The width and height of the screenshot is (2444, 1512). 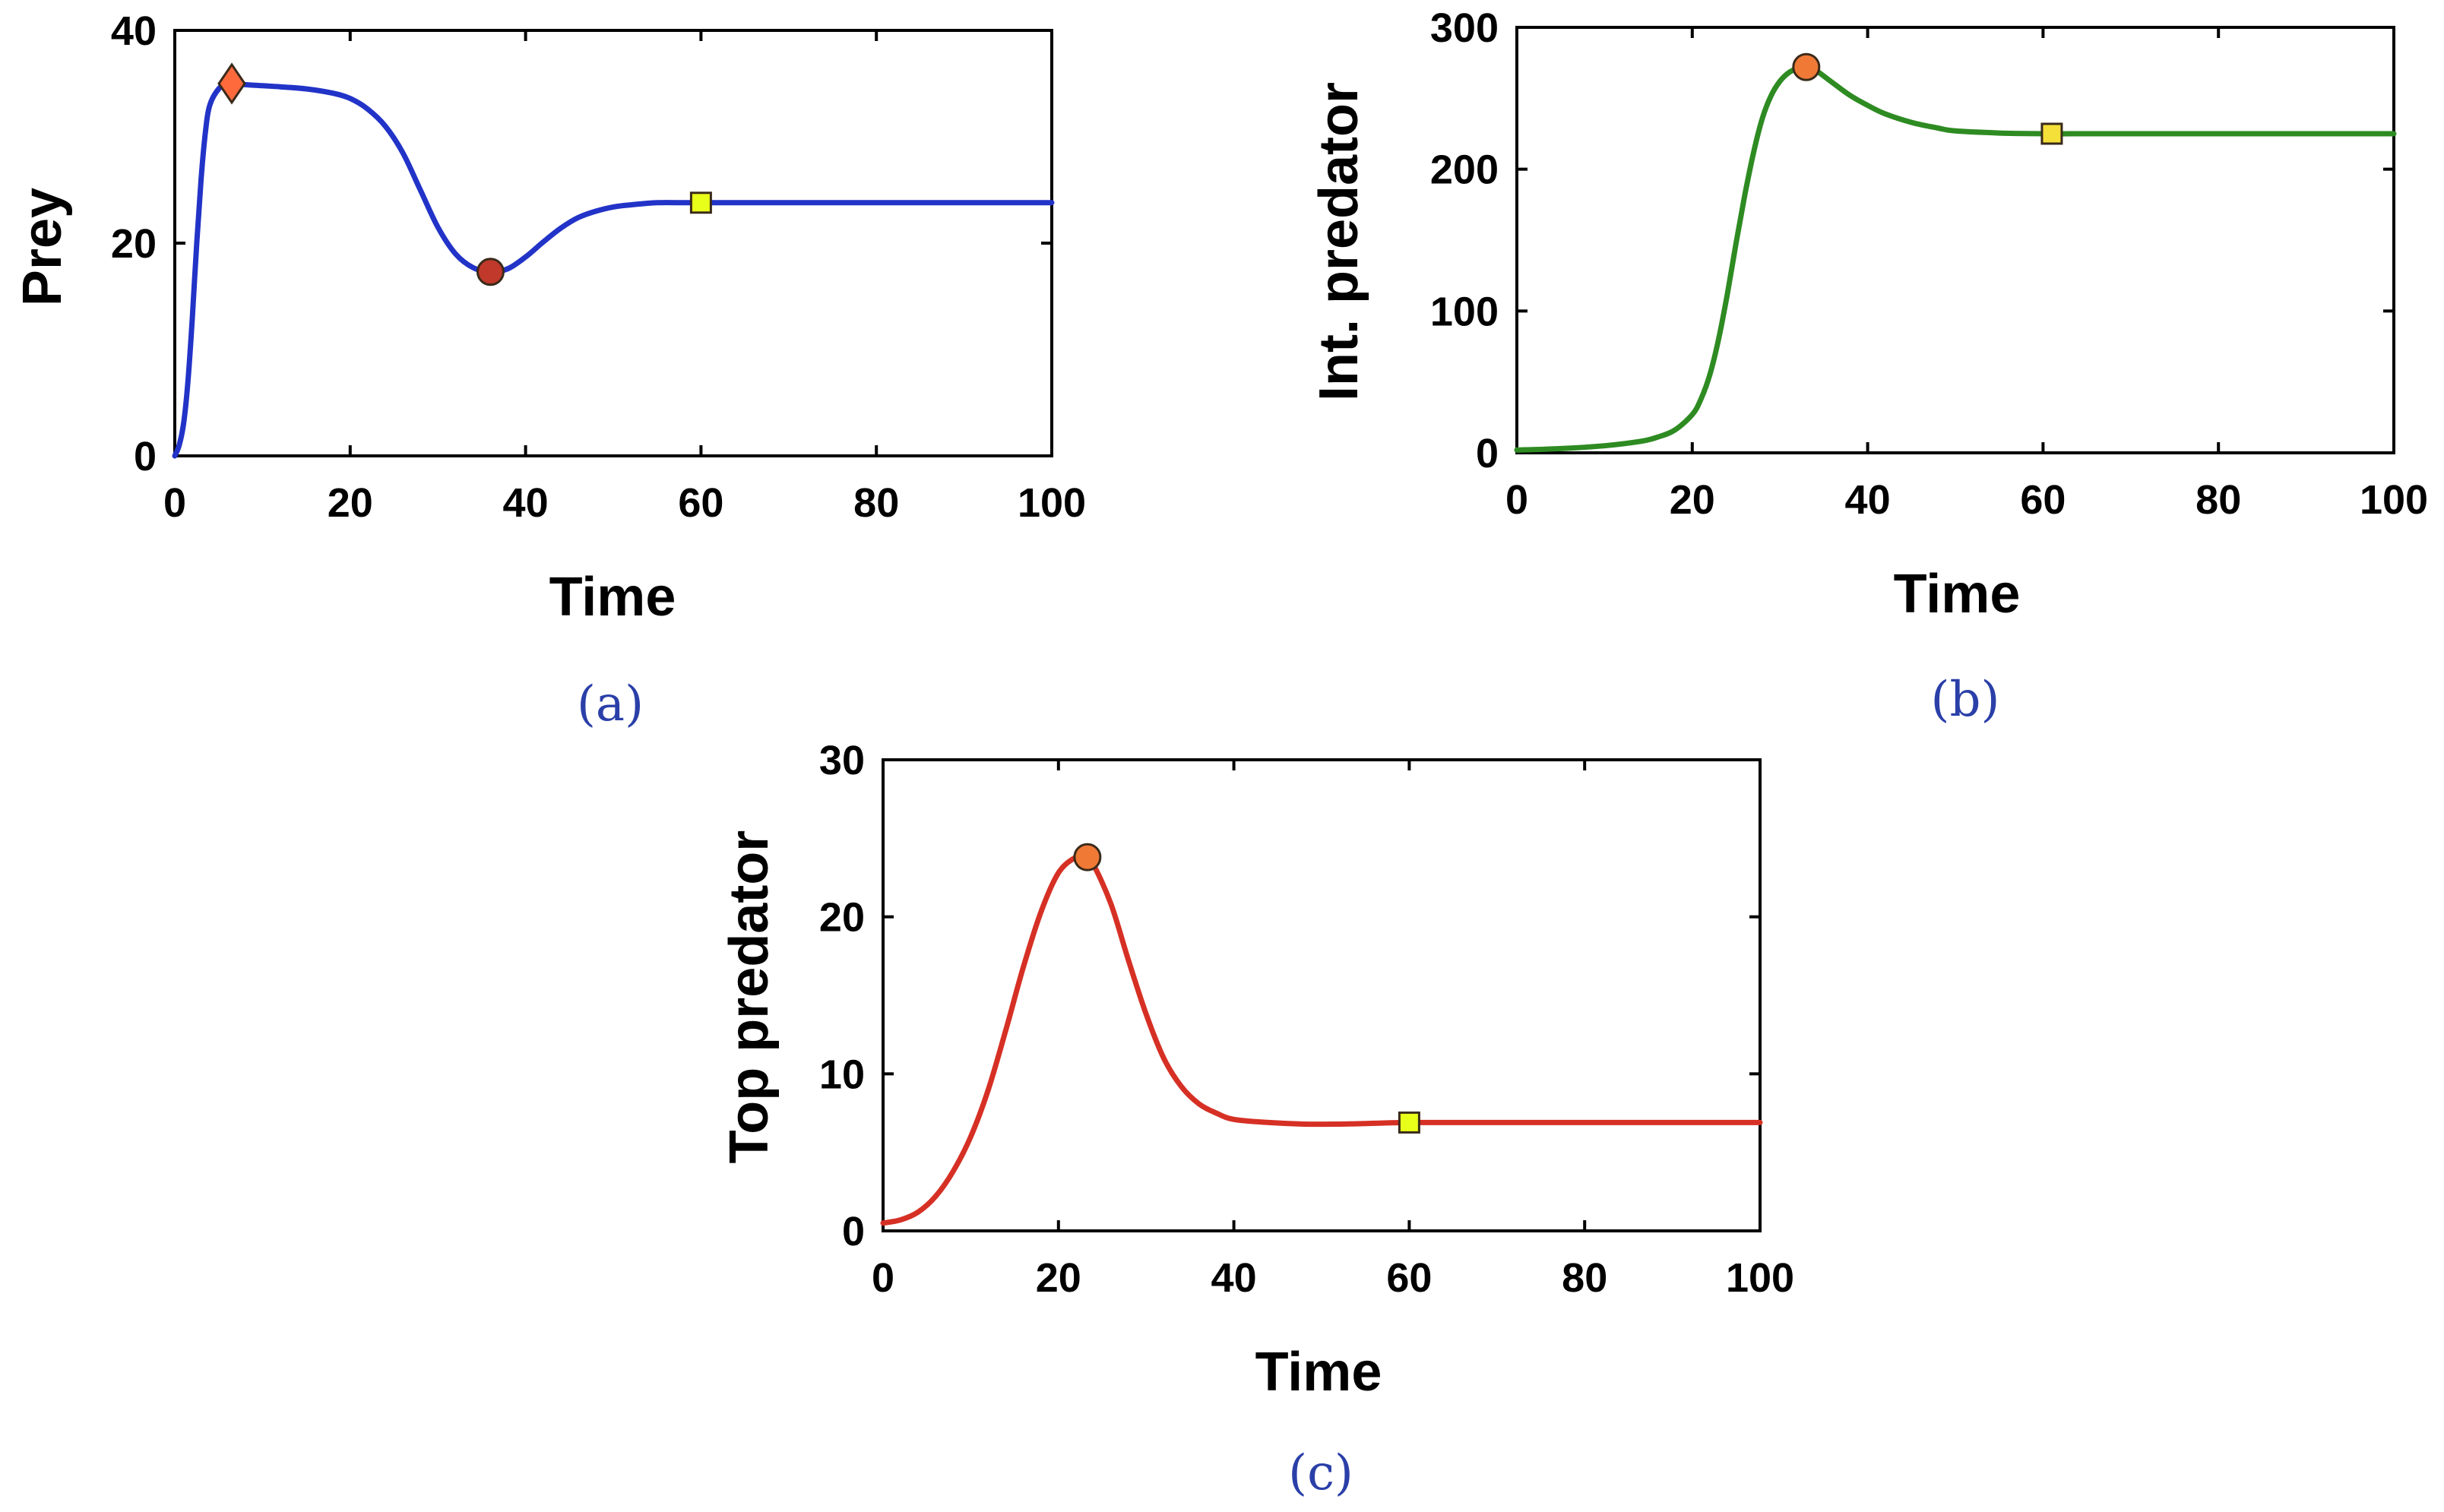 I want to click on x-axis-label-b: Time, so click(x=1957, y=594).